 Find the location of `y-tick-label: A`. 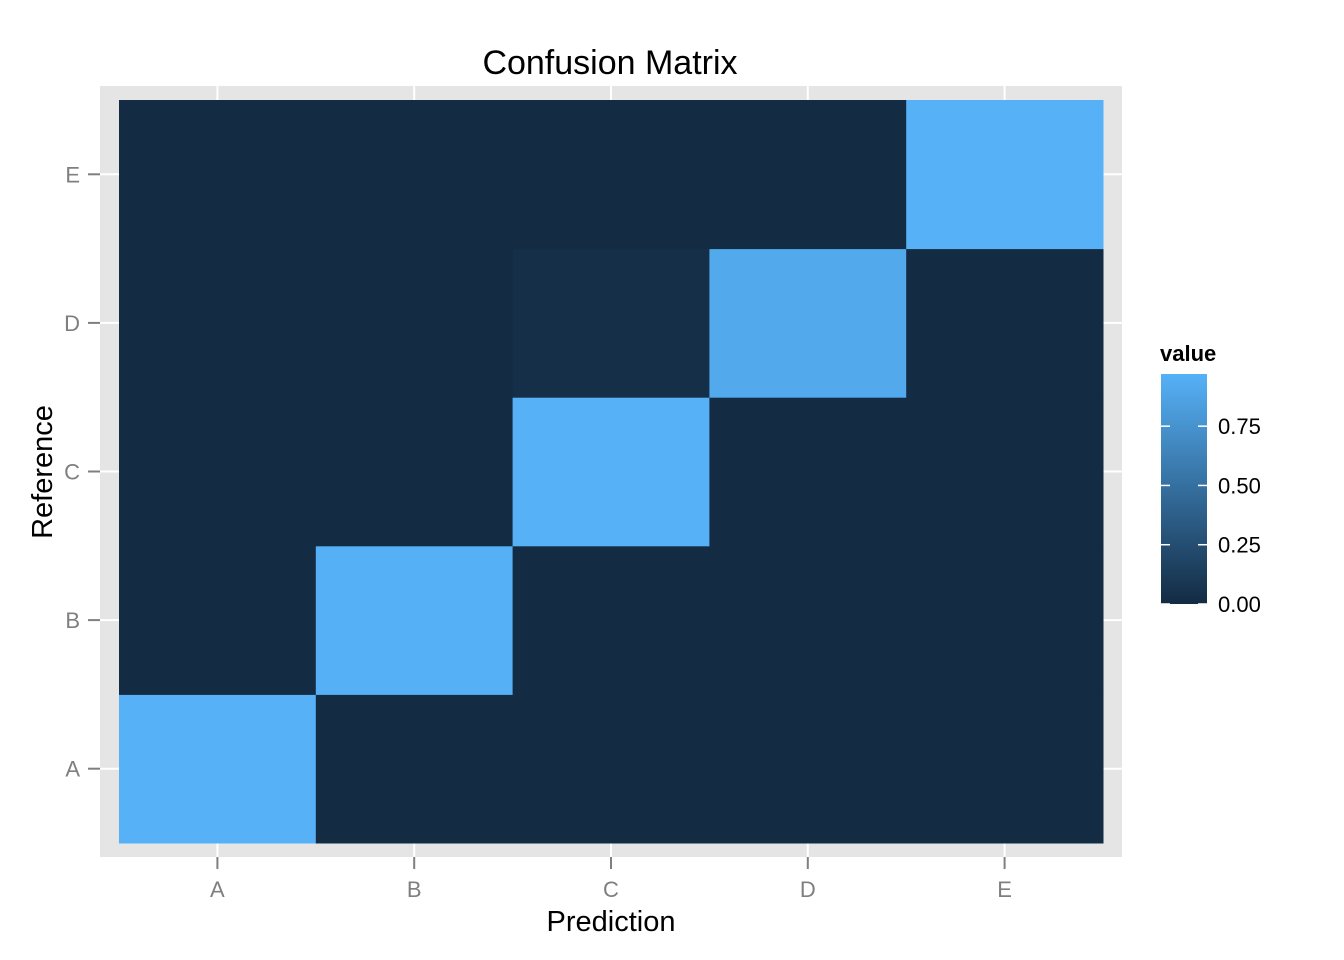

y-tick-label: A is located at coordinates (72, 769).